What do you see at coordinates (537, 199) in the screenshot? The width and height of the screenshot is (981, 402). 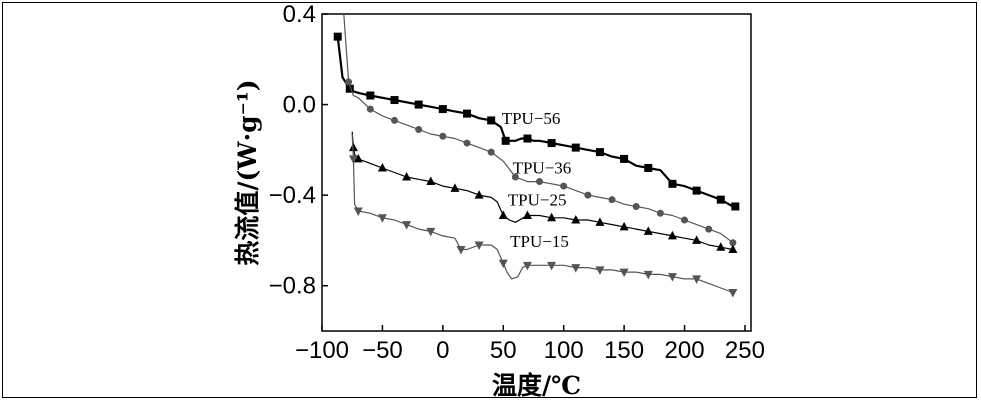 I see `series-label-tpu-25: TPU−25` at bounding box center [537, 199].